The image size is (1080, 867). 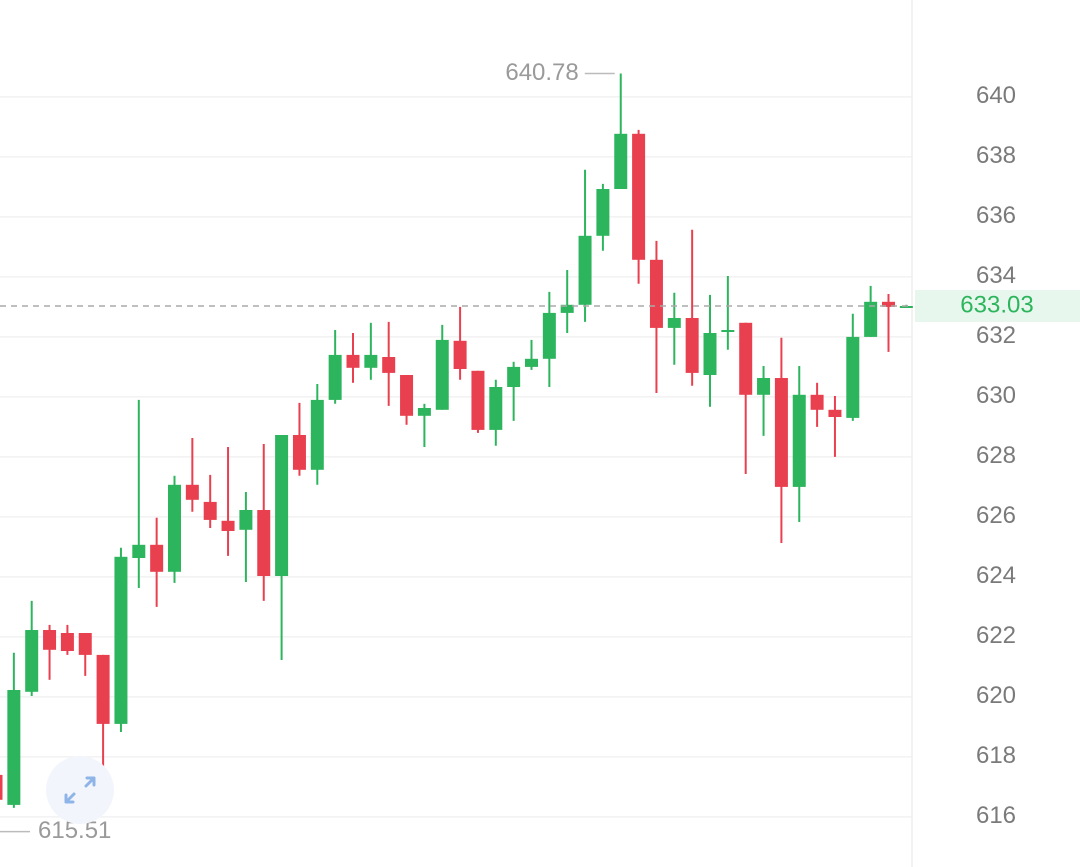 I want to click on last-price-label: 633.03, so click(x=996, y=304).